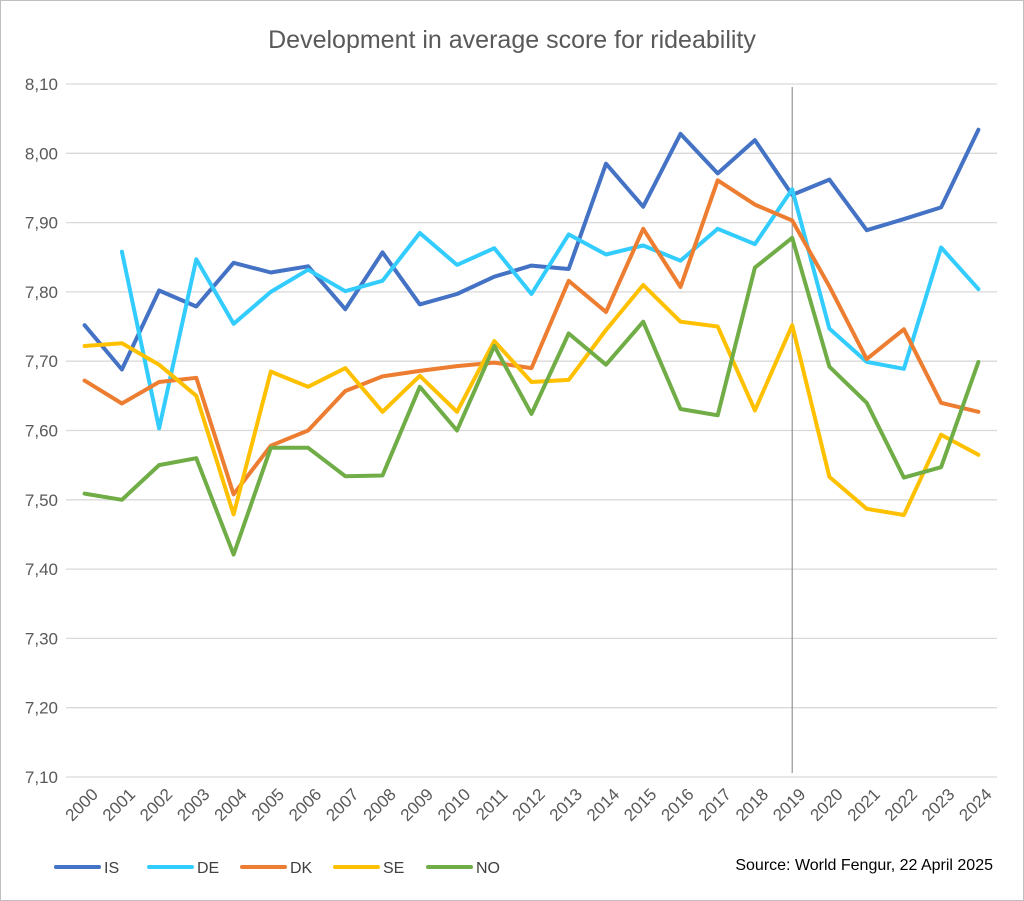 Image resolution: width=1024 pixels, height=901 pixels. Describe the element at coordinates (826, 805) in the screenshot. I see `x-tick-label: 2020` at that location.